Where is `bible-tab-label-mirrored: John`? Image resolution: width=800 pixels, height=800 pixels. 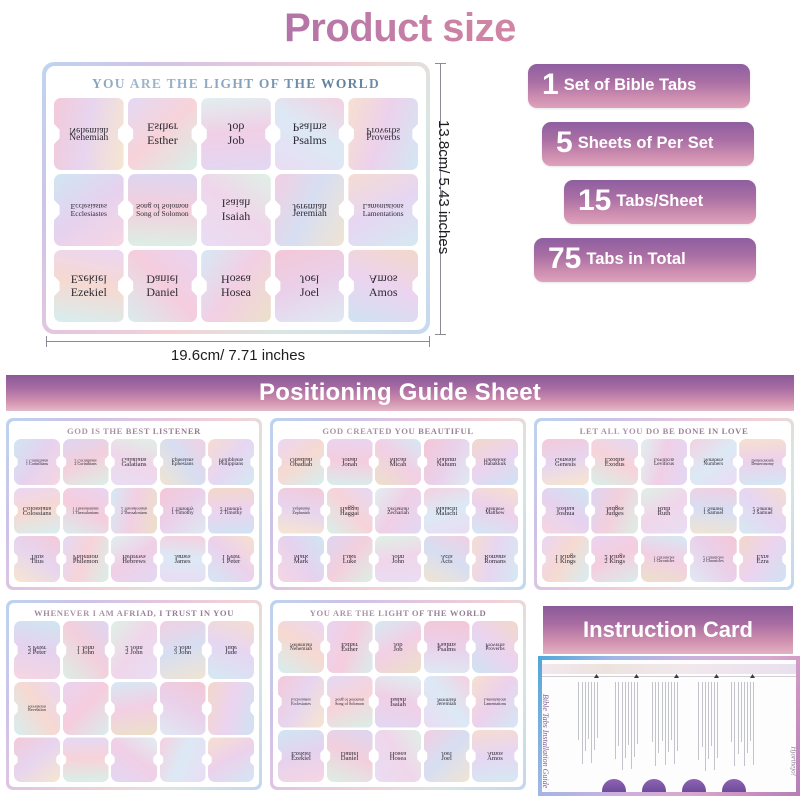
bible-tab-label-mirrored: John is located at coordinates (398, 556).